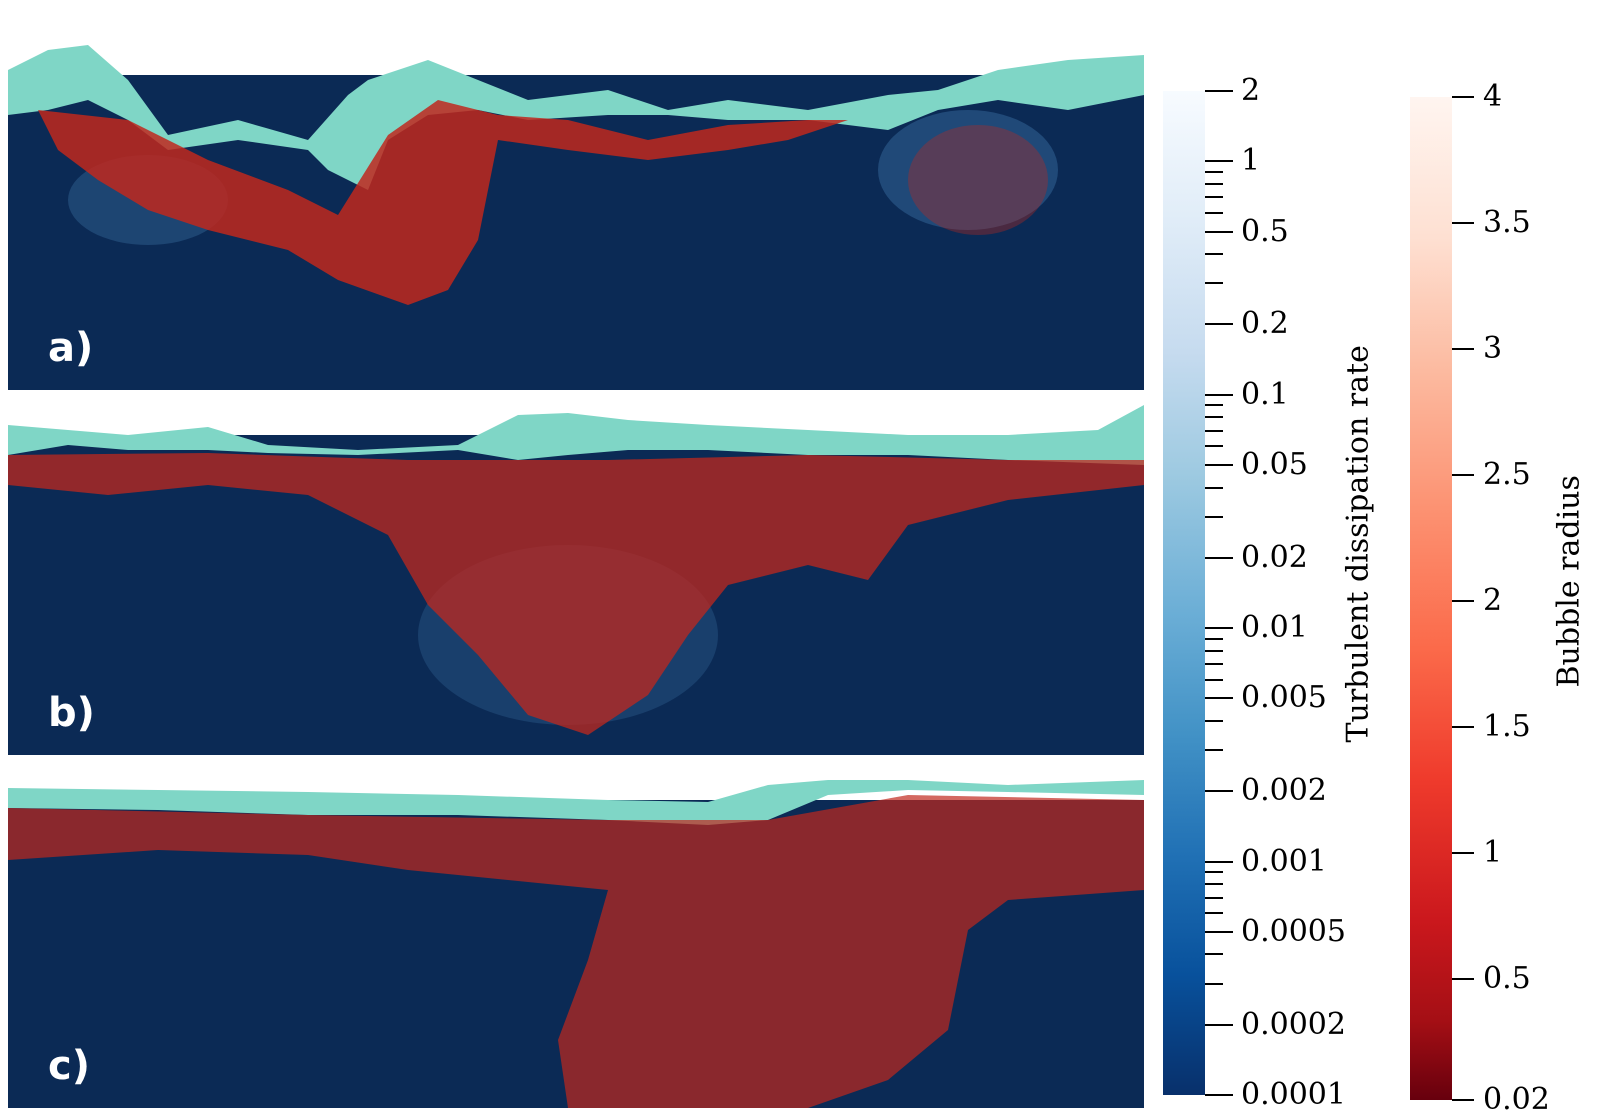 This screenshot has height=1119, width=1599. I want to click on radius-tick-label: 1.5, so click(1507, 727).